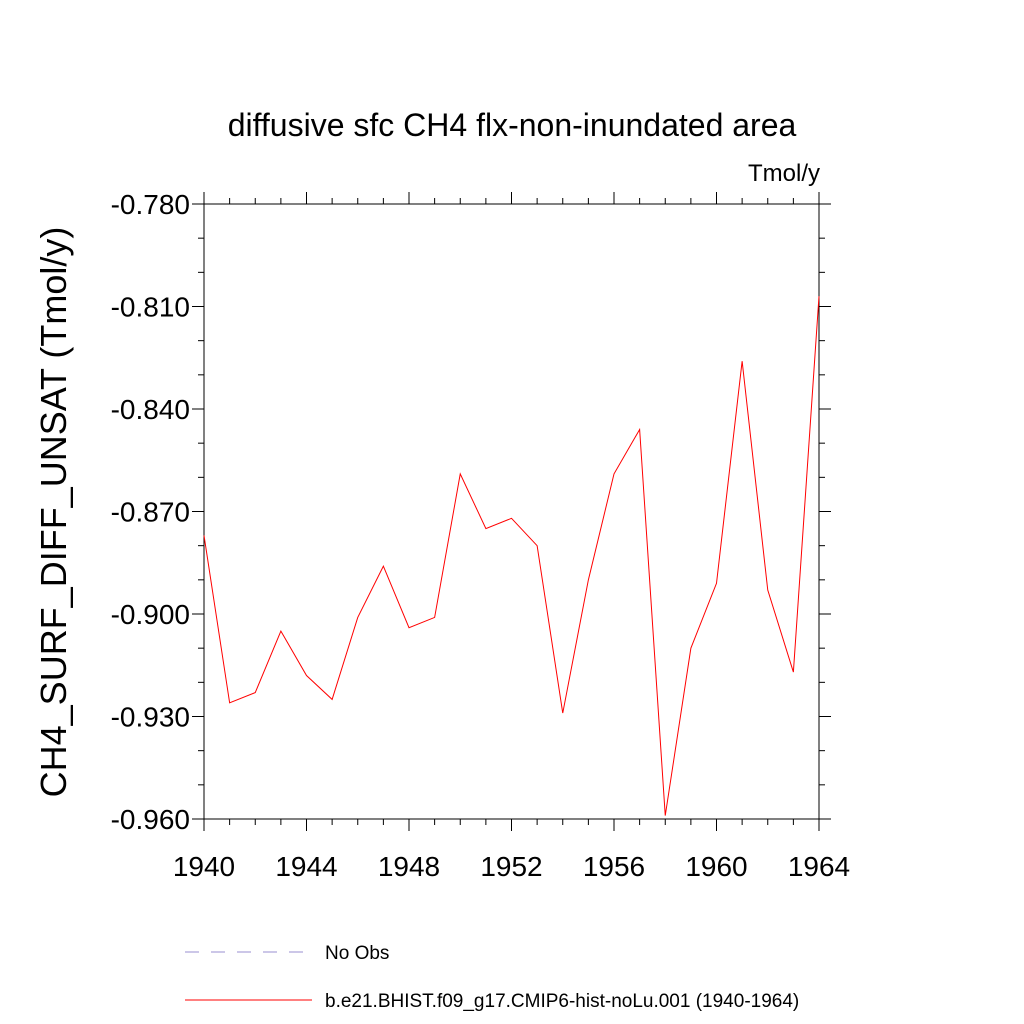  Describe the element at coordinates (150, 614) in the screenshot. I see `y-tick-label: -0.900` at that location.